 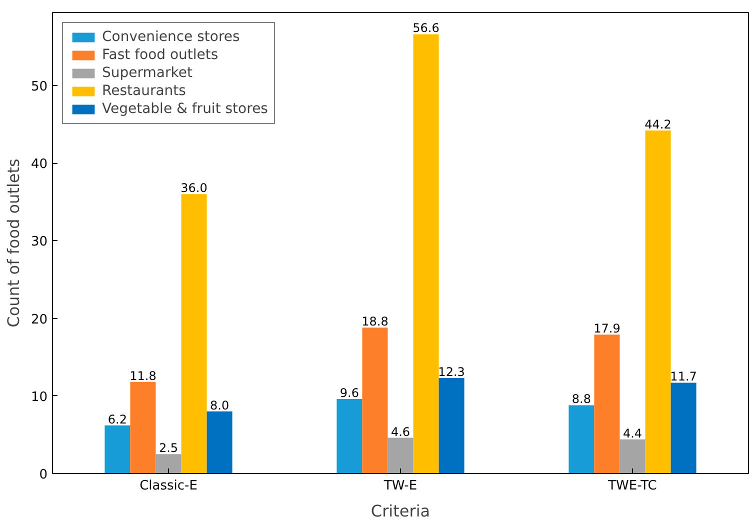 I want to click on data-label: 18.8, so click(x=375, y=321).